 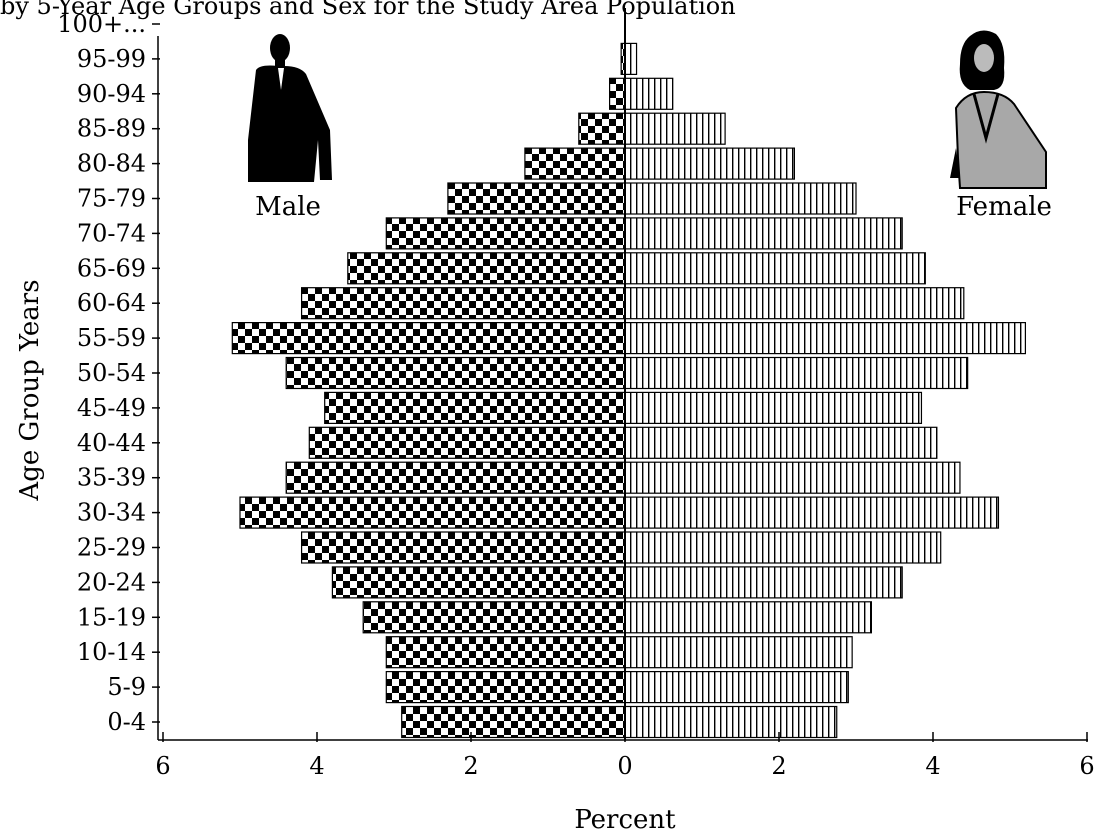 I want to click on y-tick-label: 15-19, so click(x=111, y=617).